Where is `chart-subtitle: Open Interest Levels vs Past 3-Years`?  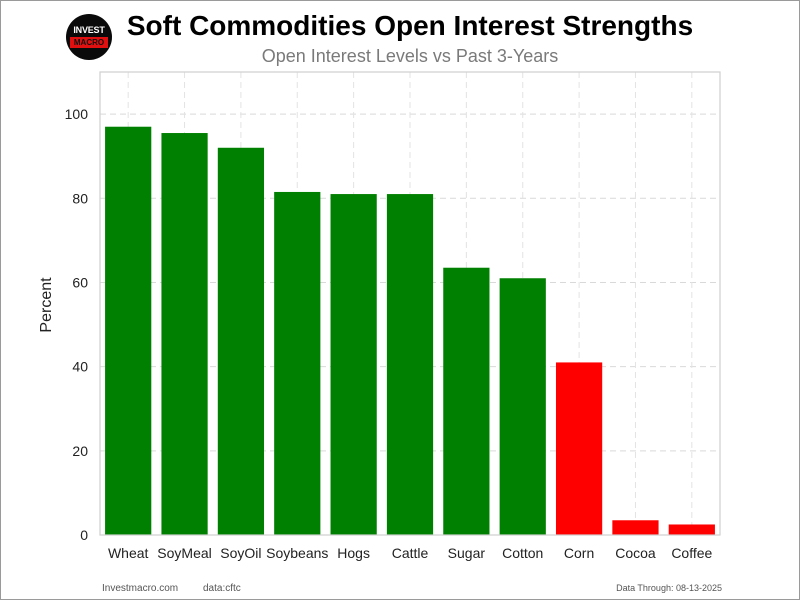 chart-subtitle: Open Interest Levels vs Past 3-Years is located at coordinates (410, 56).